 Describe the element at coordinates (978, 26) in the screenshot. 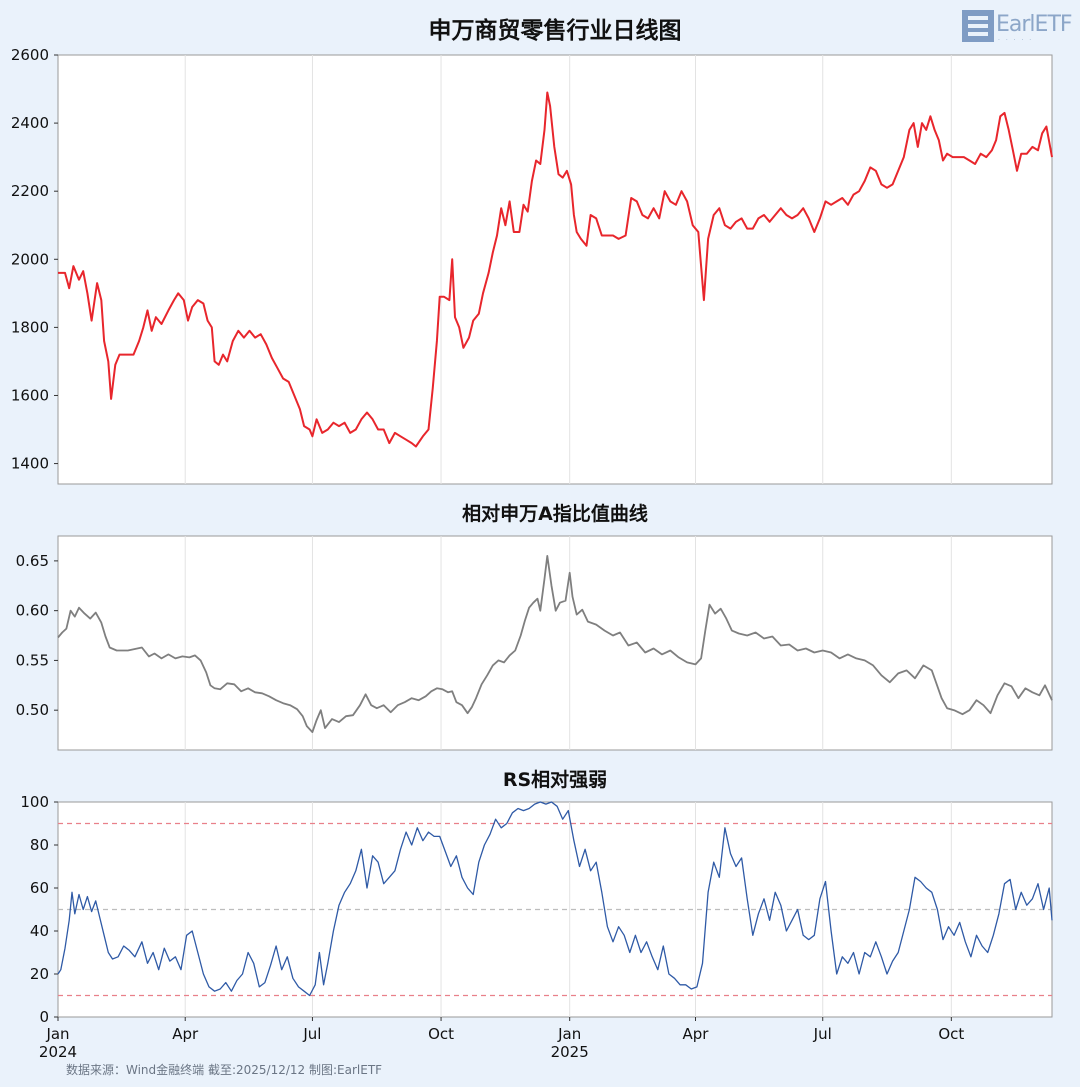

I see `logo-mark-icon` at that location.